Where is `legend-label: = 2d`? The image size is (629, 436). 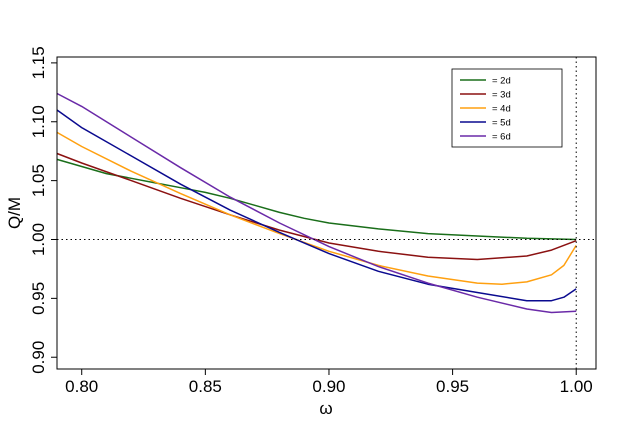
legend-label: = 2d is located at coordinates (501, 81).